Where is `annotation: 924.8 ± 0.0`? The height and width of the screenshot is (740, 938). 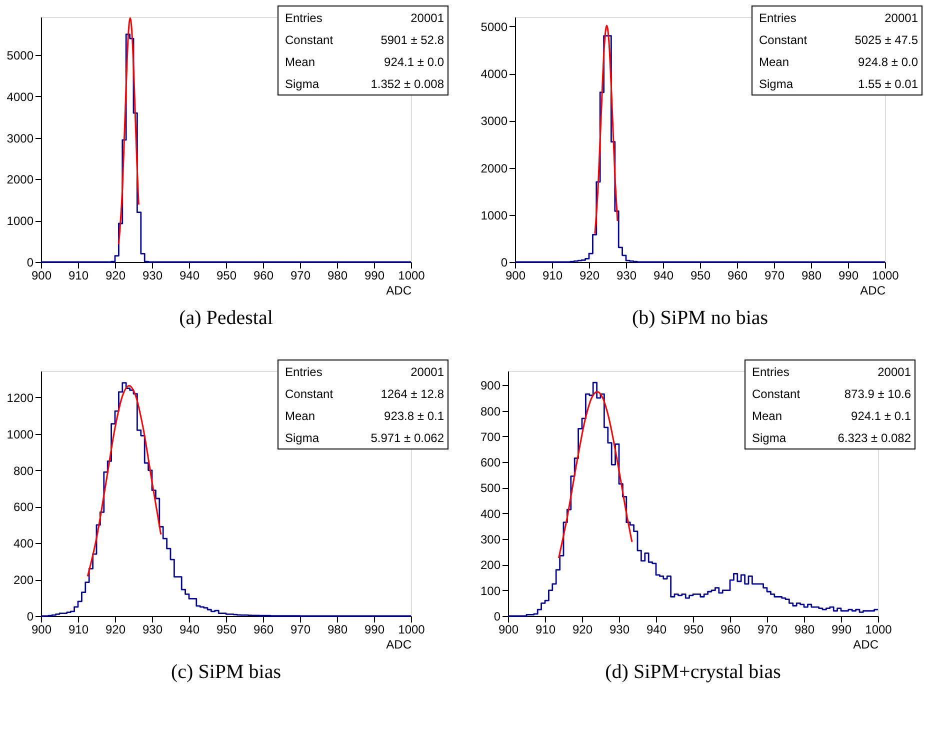 annotation: 924.8 ± 0.0 is located at coordinates (888, 62).